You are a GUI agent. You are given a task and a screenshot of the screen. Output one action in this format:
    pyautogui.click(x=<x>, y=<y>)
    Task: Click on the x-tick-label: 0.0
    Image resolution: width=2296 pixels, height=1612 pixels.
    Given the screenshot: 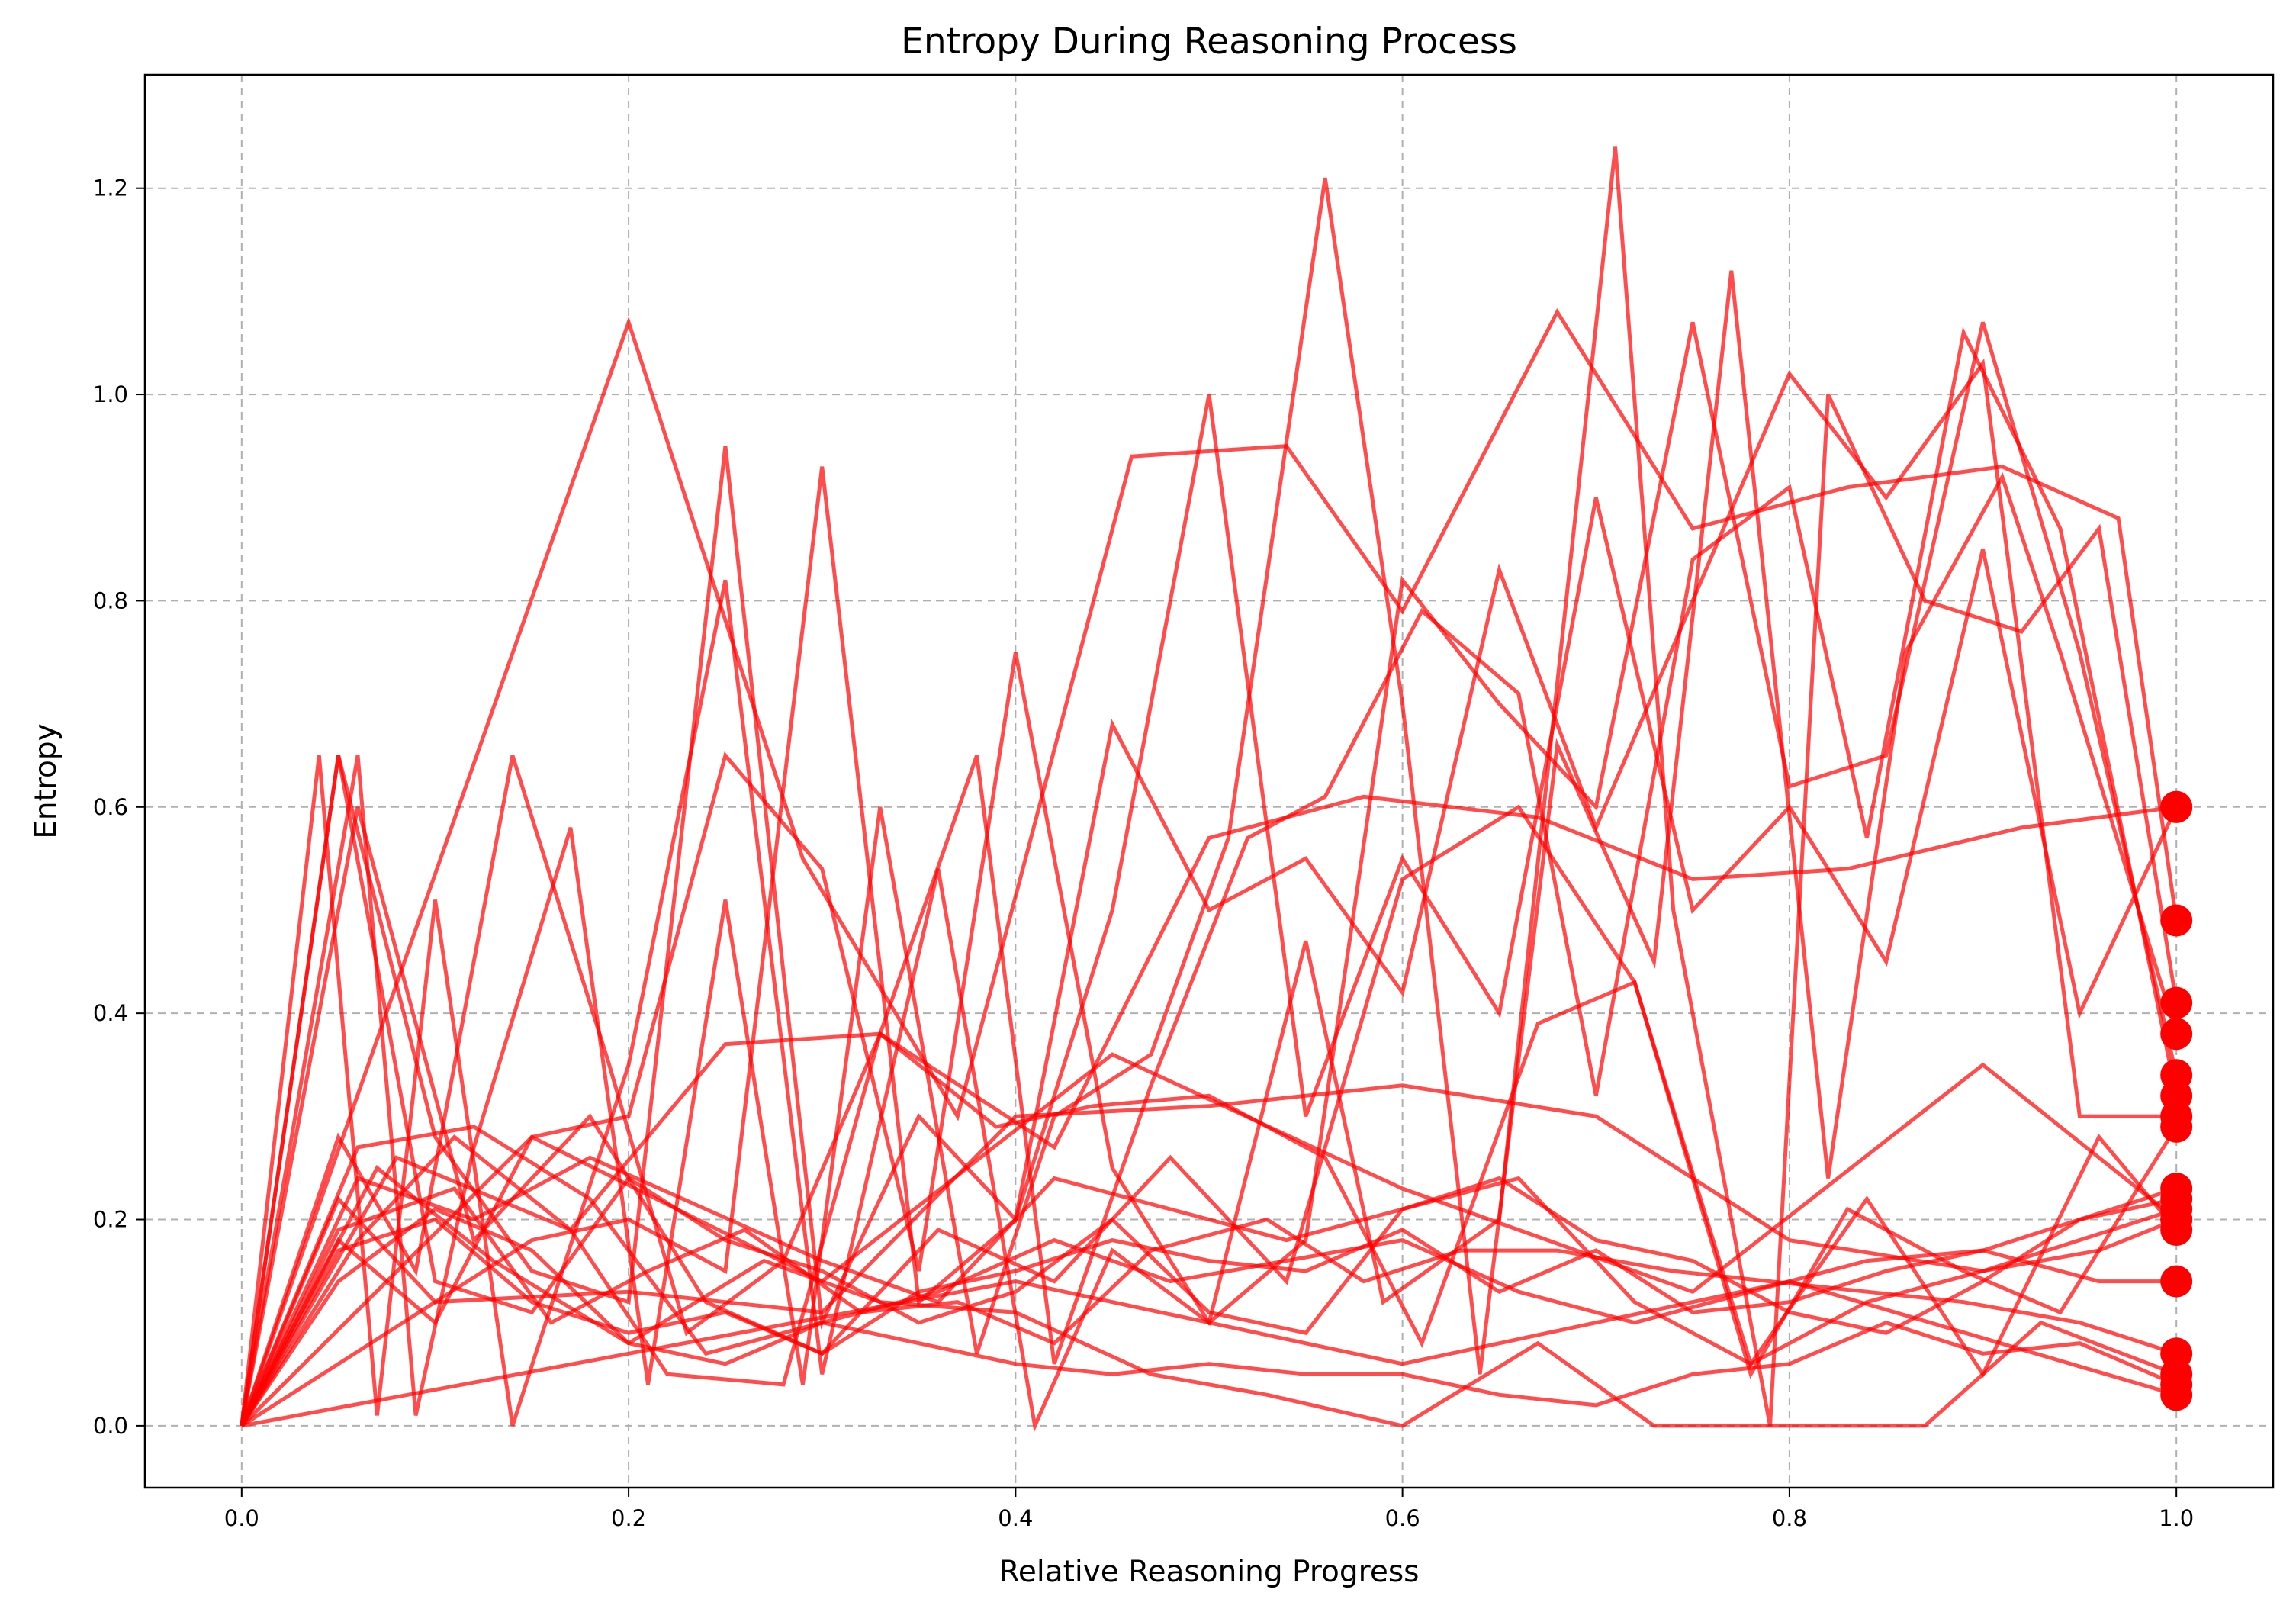 What is the action you would take?
    pyautogui.click(x=242, y=1518)
    